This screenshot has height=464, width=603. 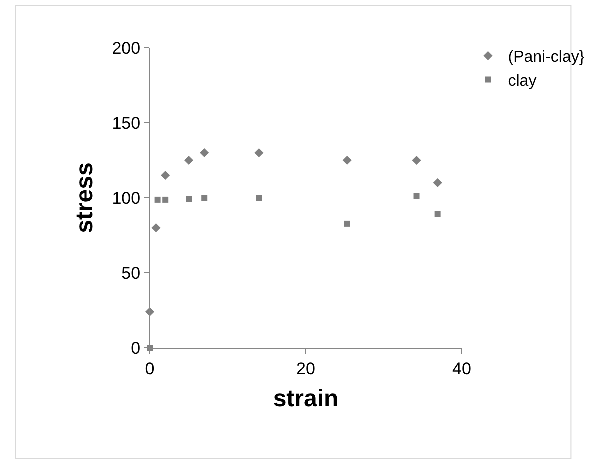 What do you see at coordinates (126, 48) in the screenshot?
I see `y-tick-label: 200` at bounding box center [126, 48].